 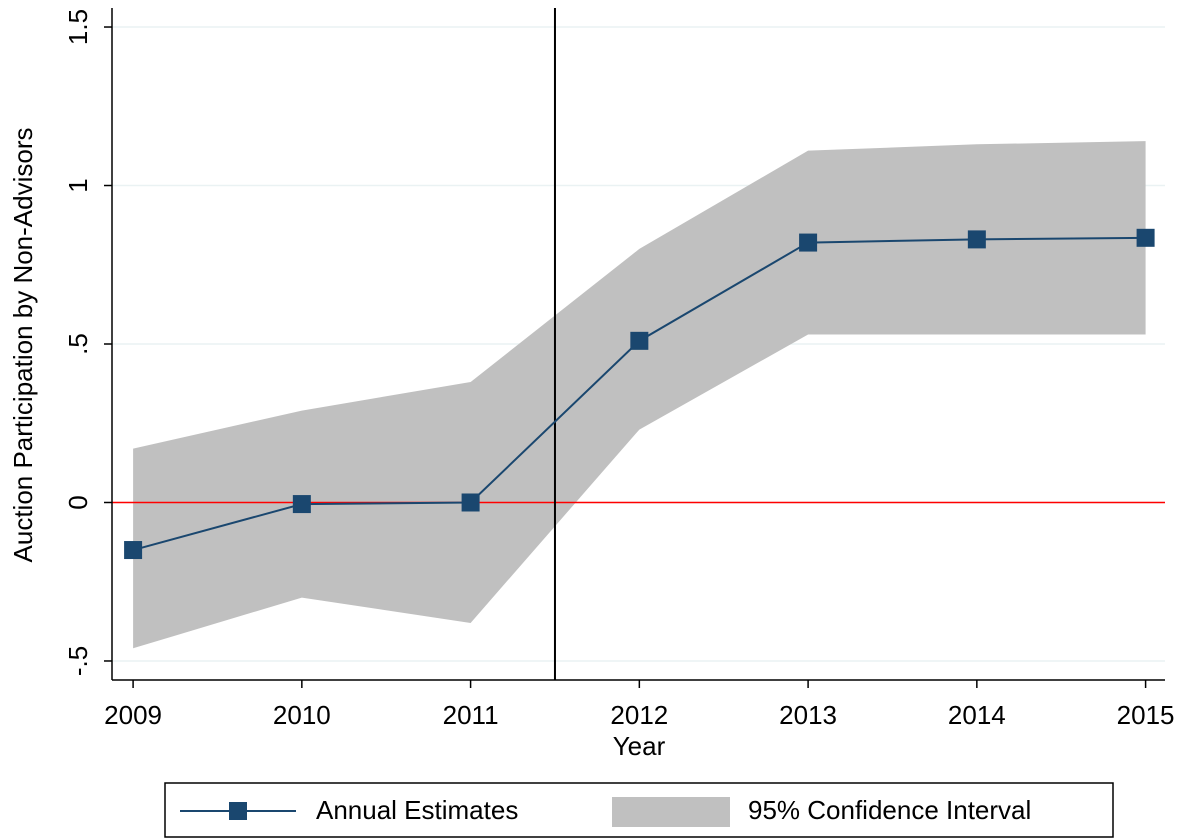 I want to click on y-tick-label: 1, so click(x=78, y=185).